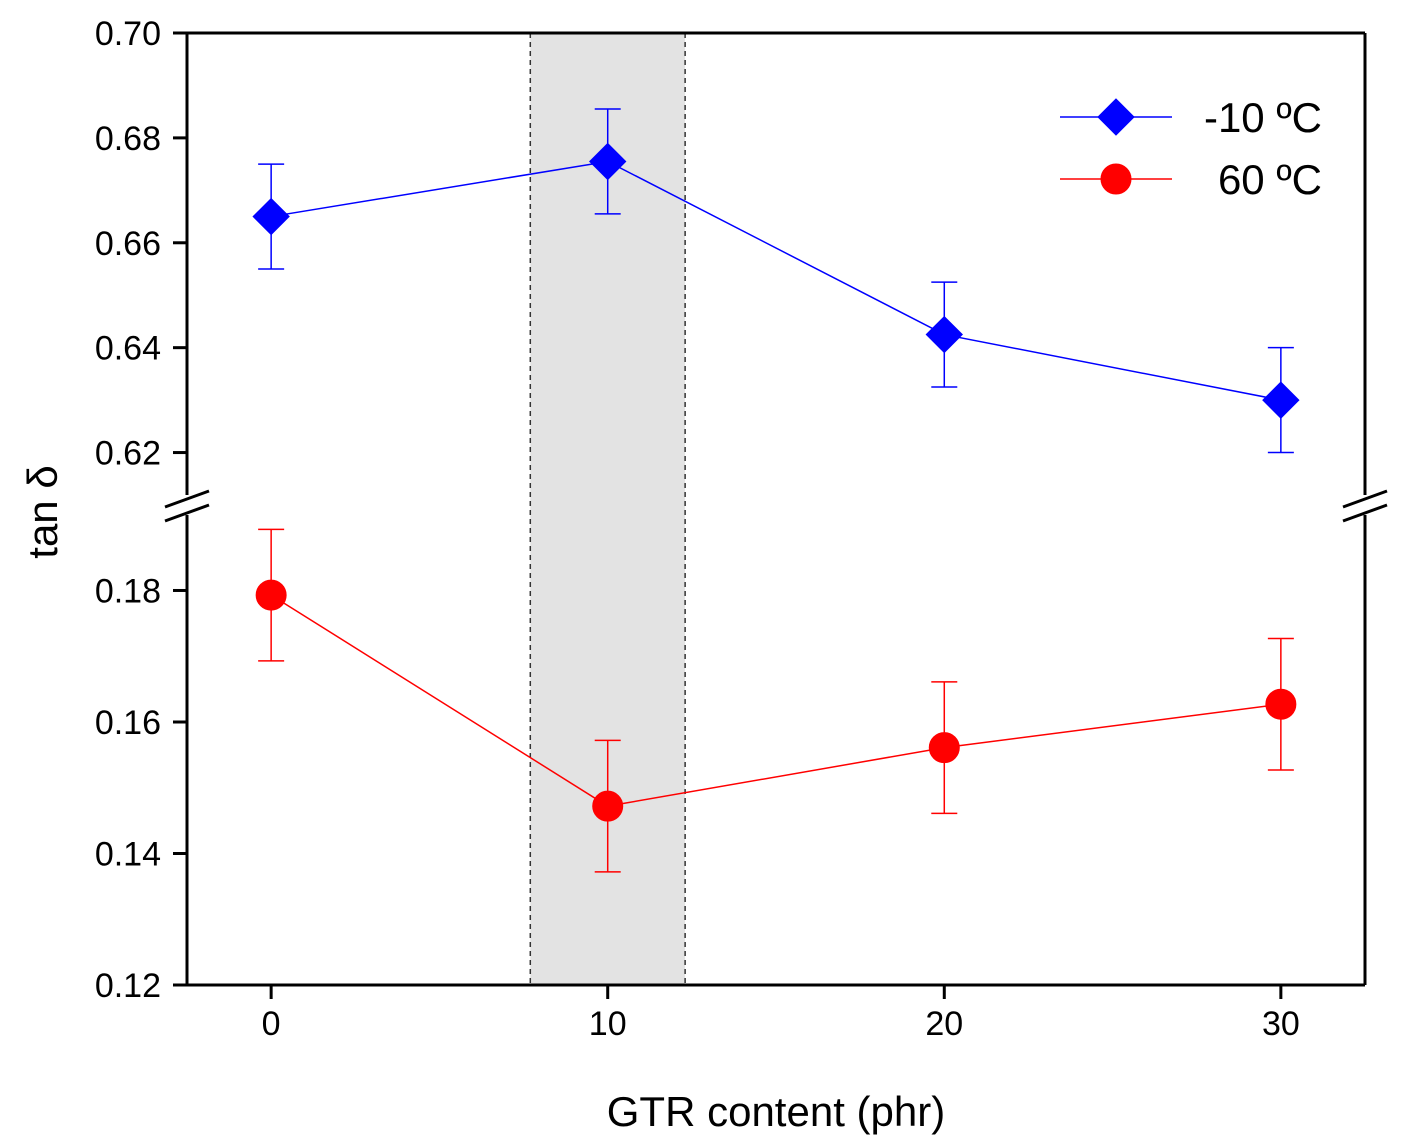 The height and width of the screenshot is (1147, 1408). Describe the element at coordinates (128, 139) in the screenshot. I see `y-tick-label-upper: 0.68` at that location.